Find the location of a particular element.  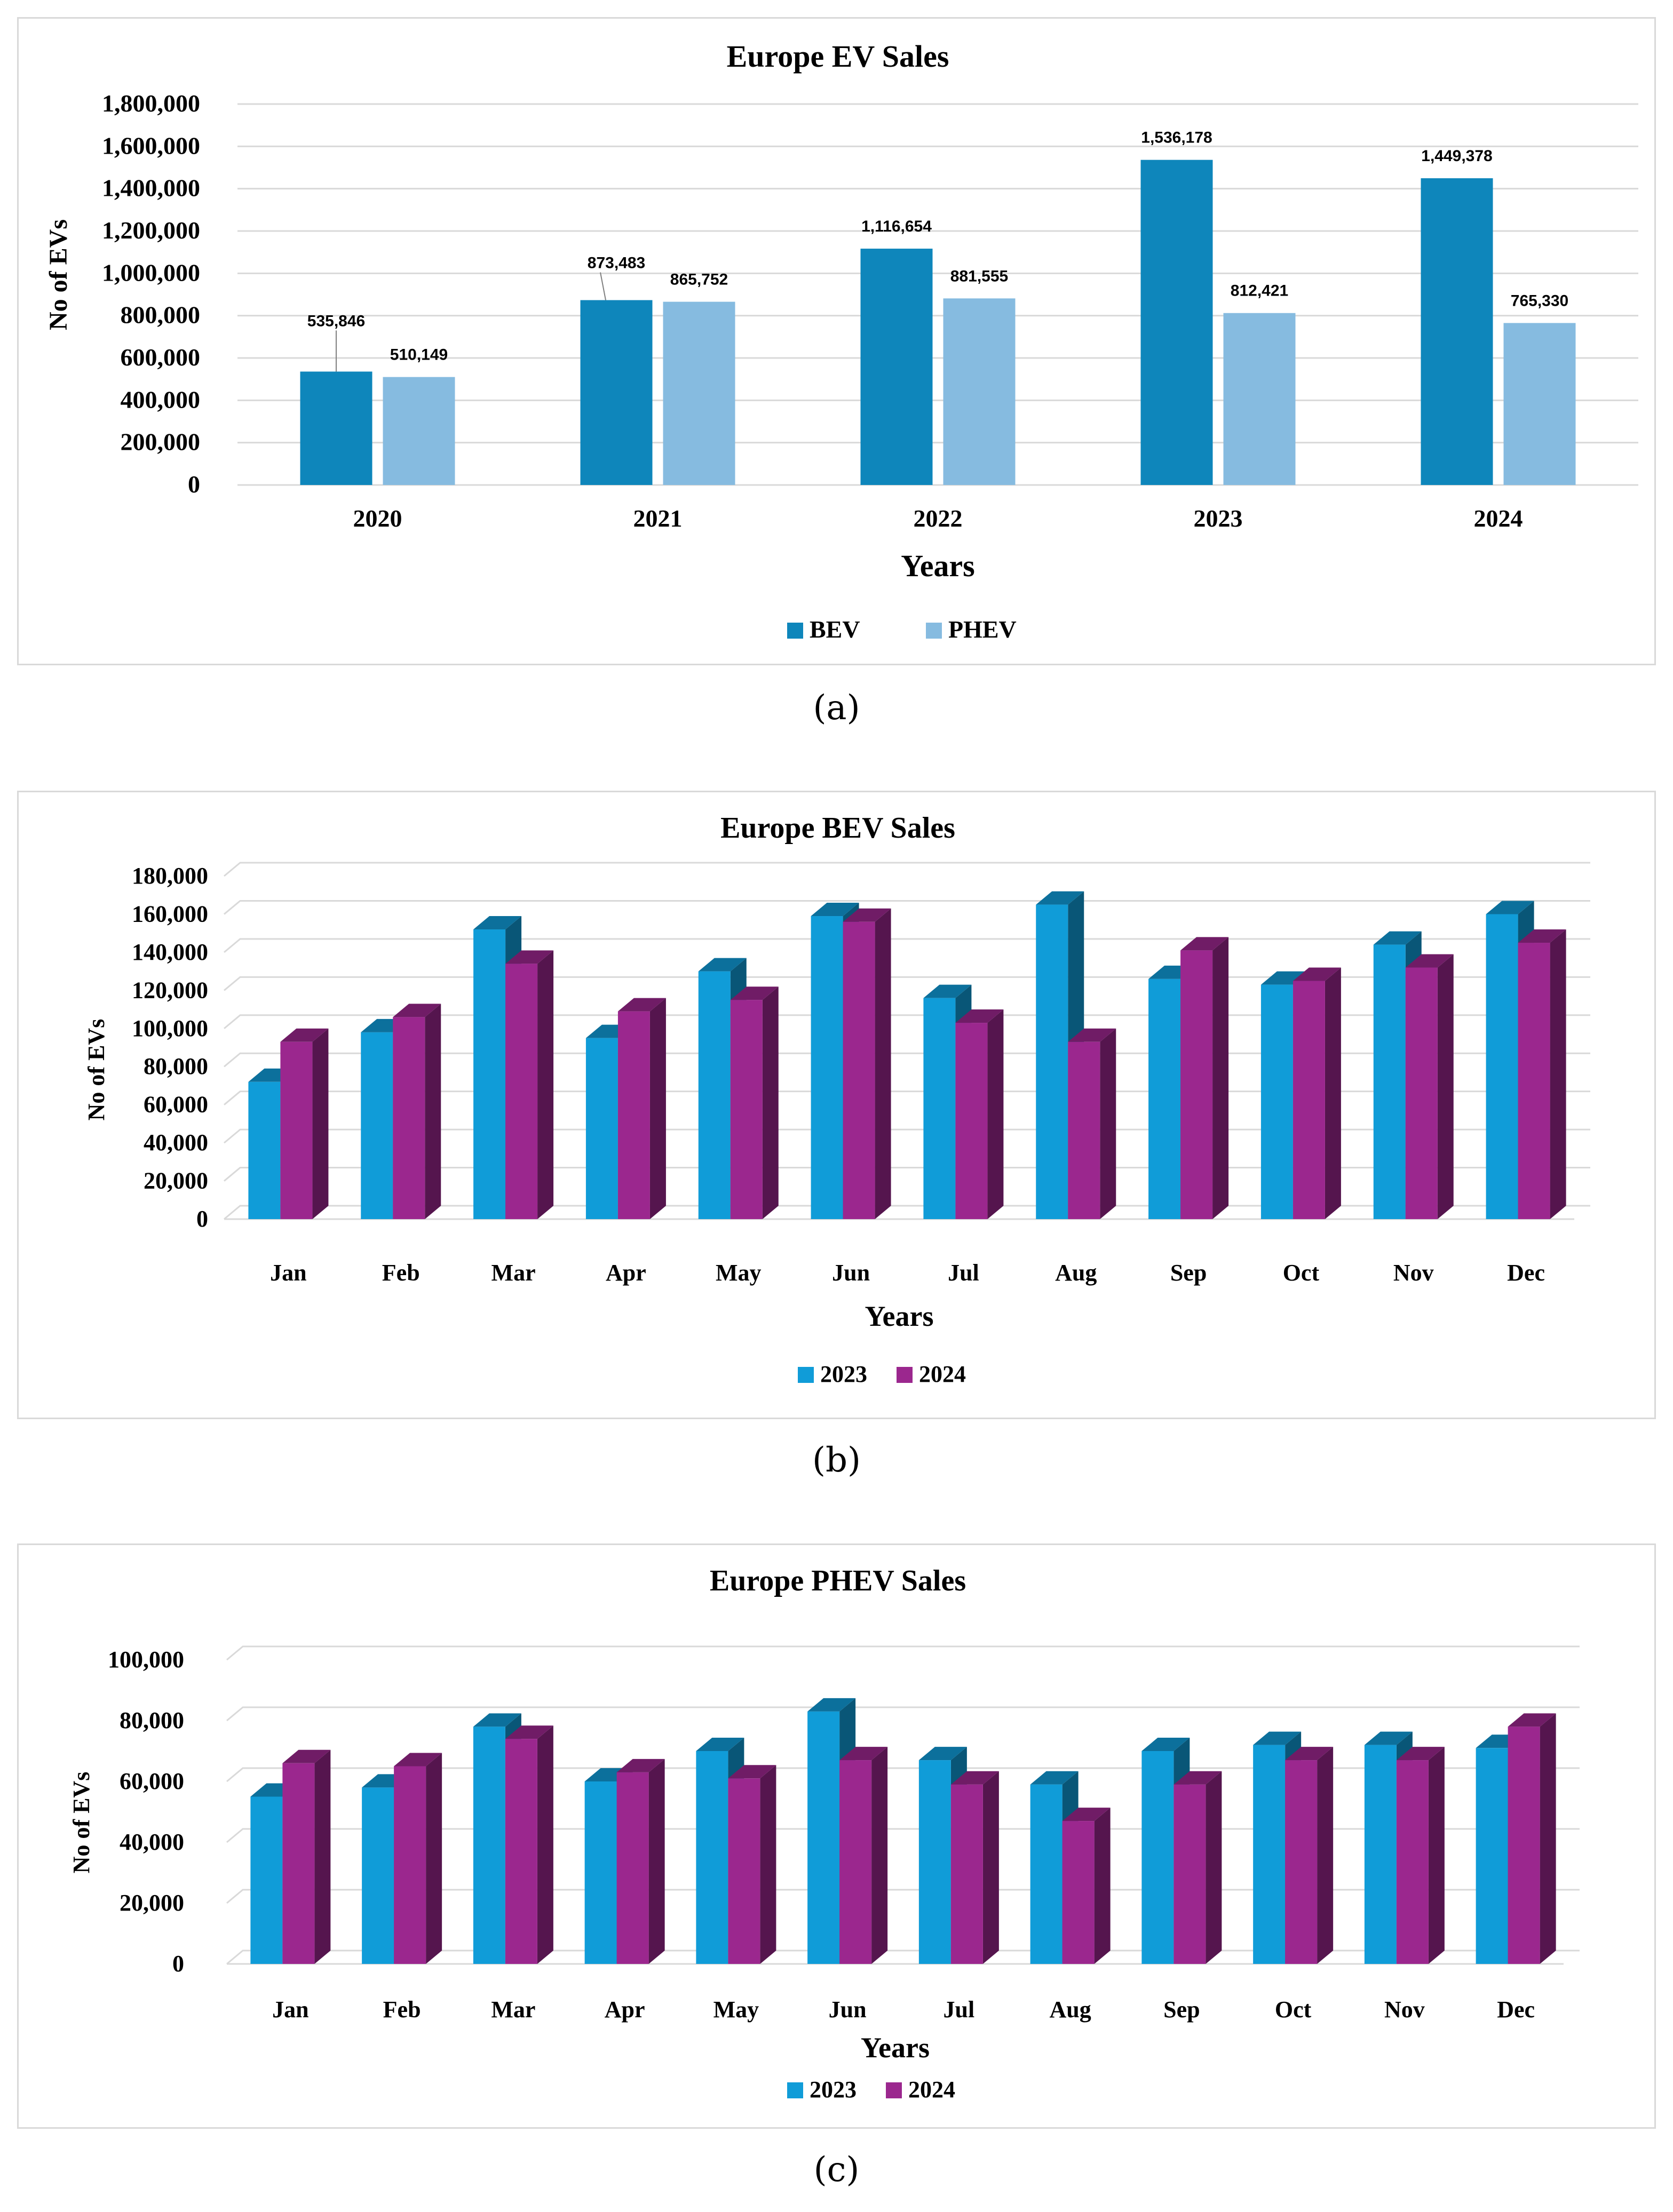

data-label: 873,483 is located at coordinates (616, 263).